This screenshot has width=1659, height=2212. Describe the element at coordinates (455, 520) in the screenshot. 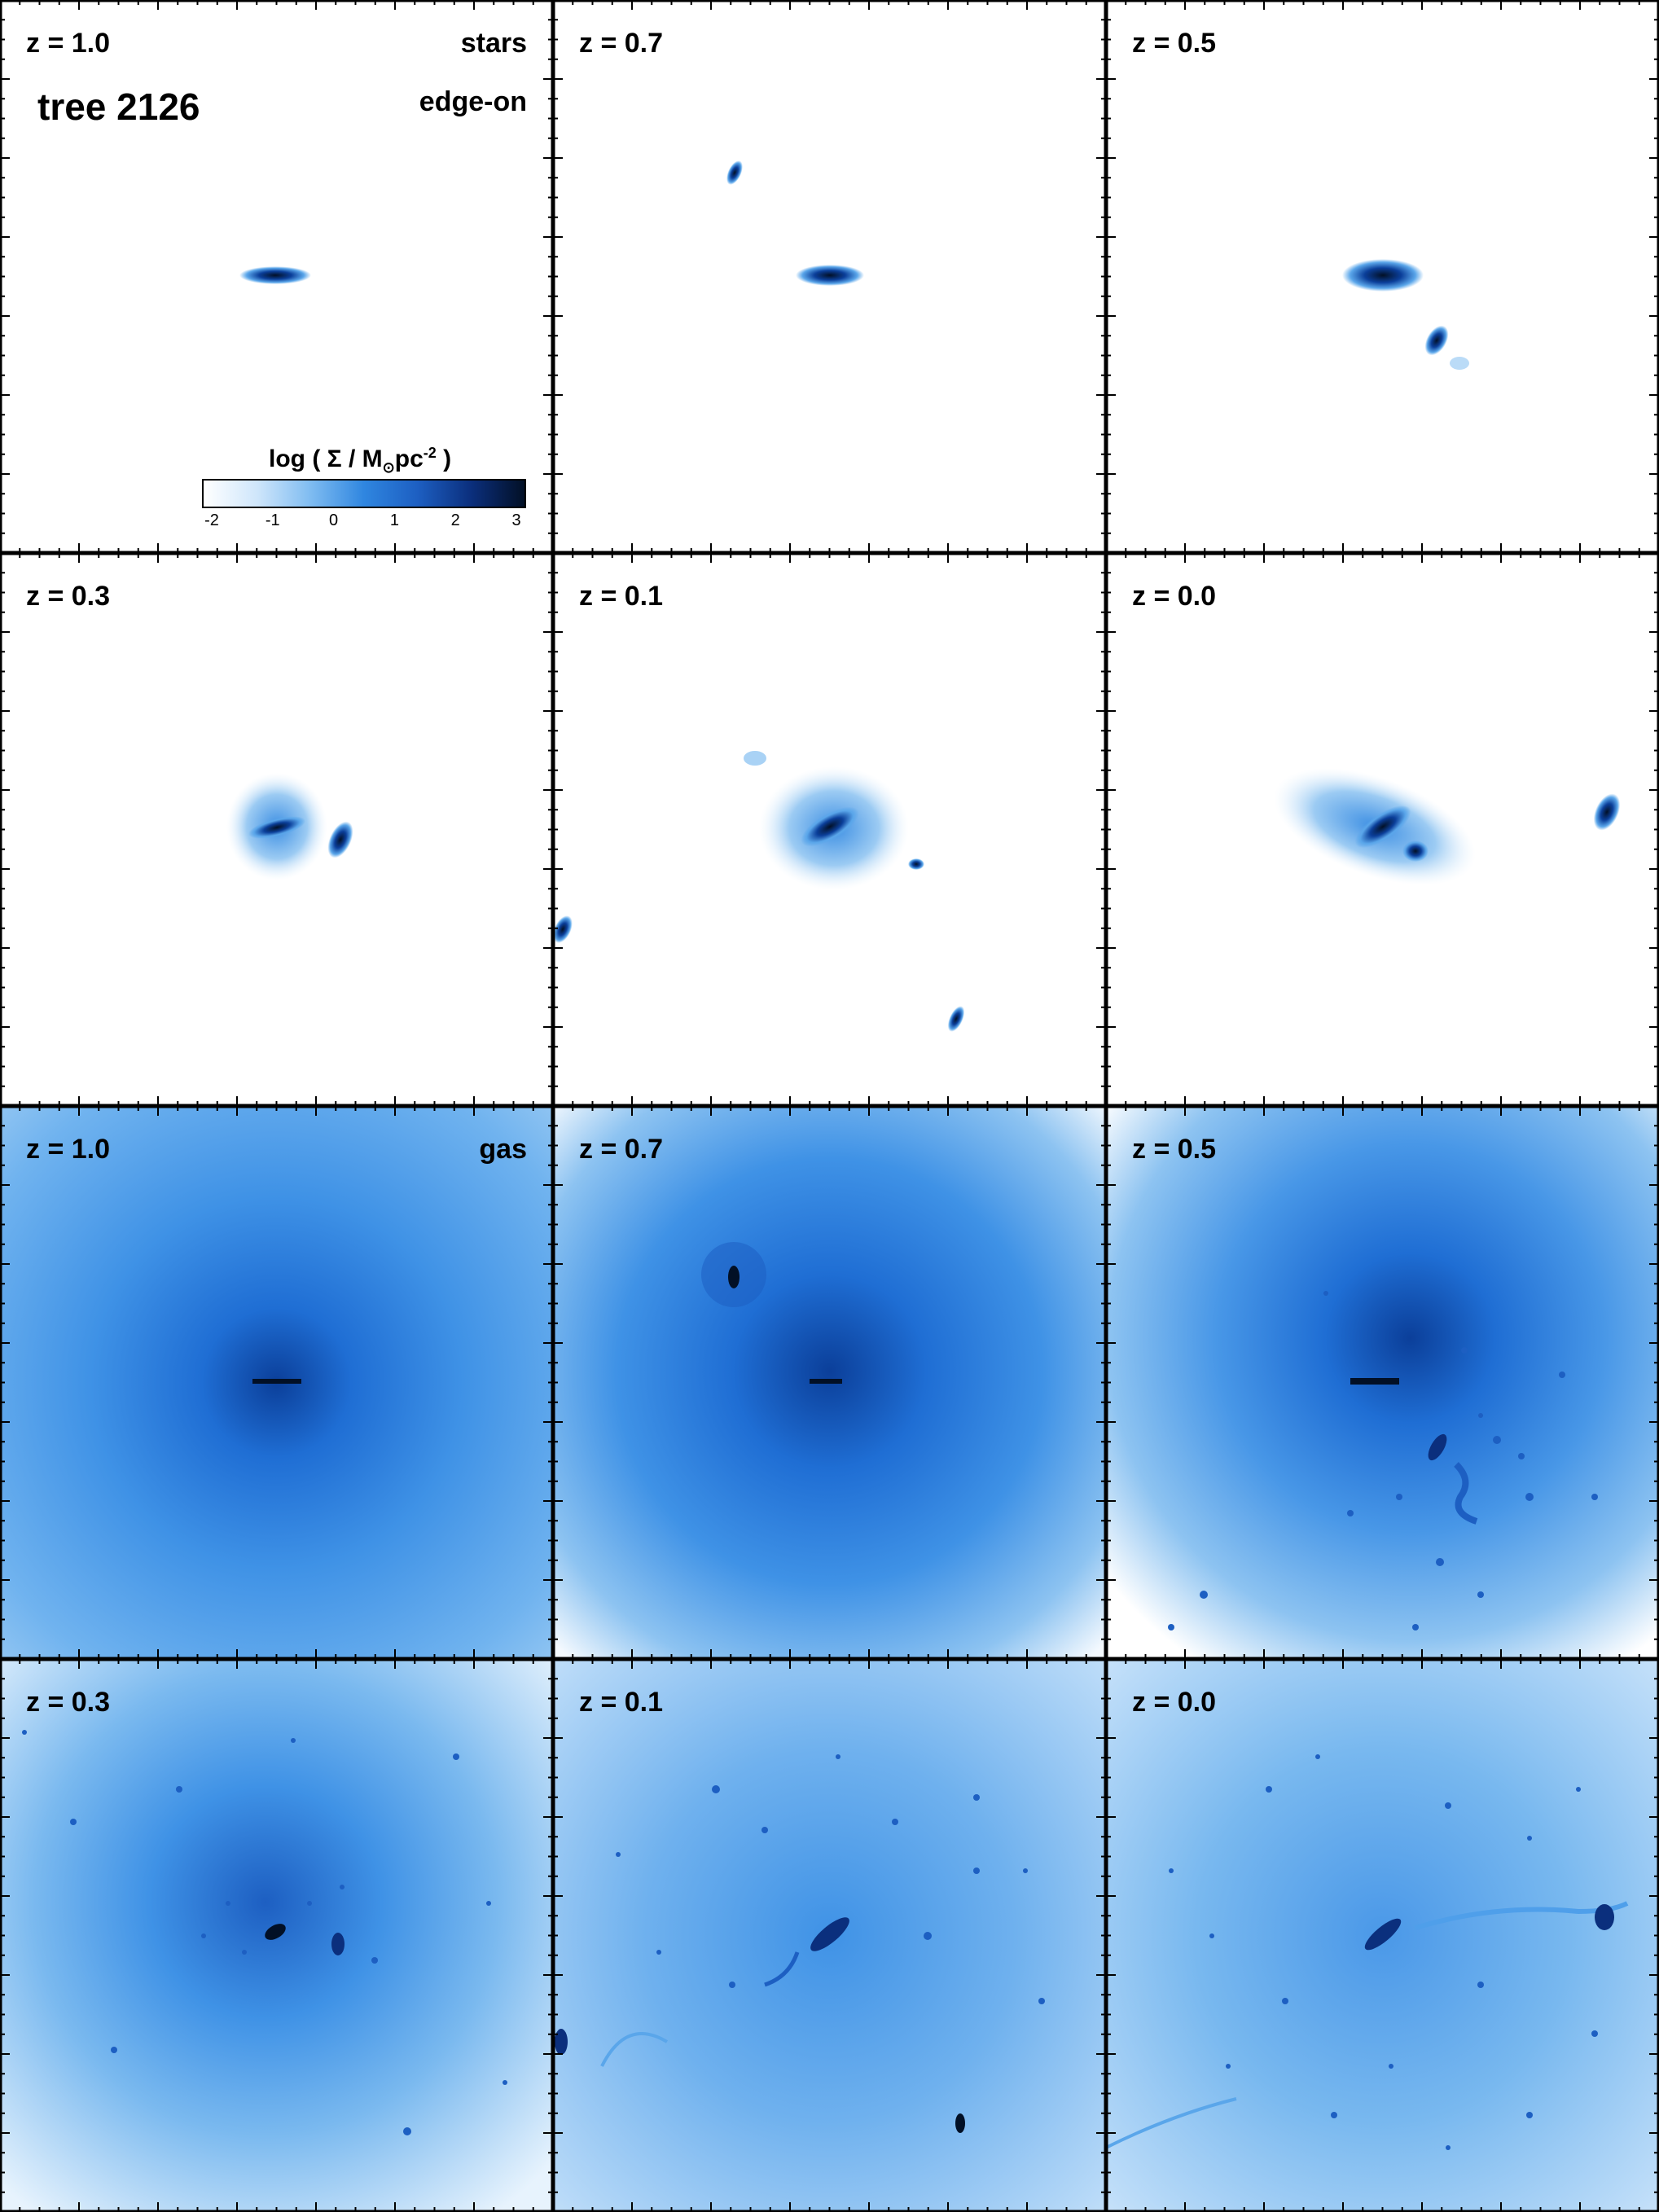

I see `colorbar-tick-label: 2` at that location.